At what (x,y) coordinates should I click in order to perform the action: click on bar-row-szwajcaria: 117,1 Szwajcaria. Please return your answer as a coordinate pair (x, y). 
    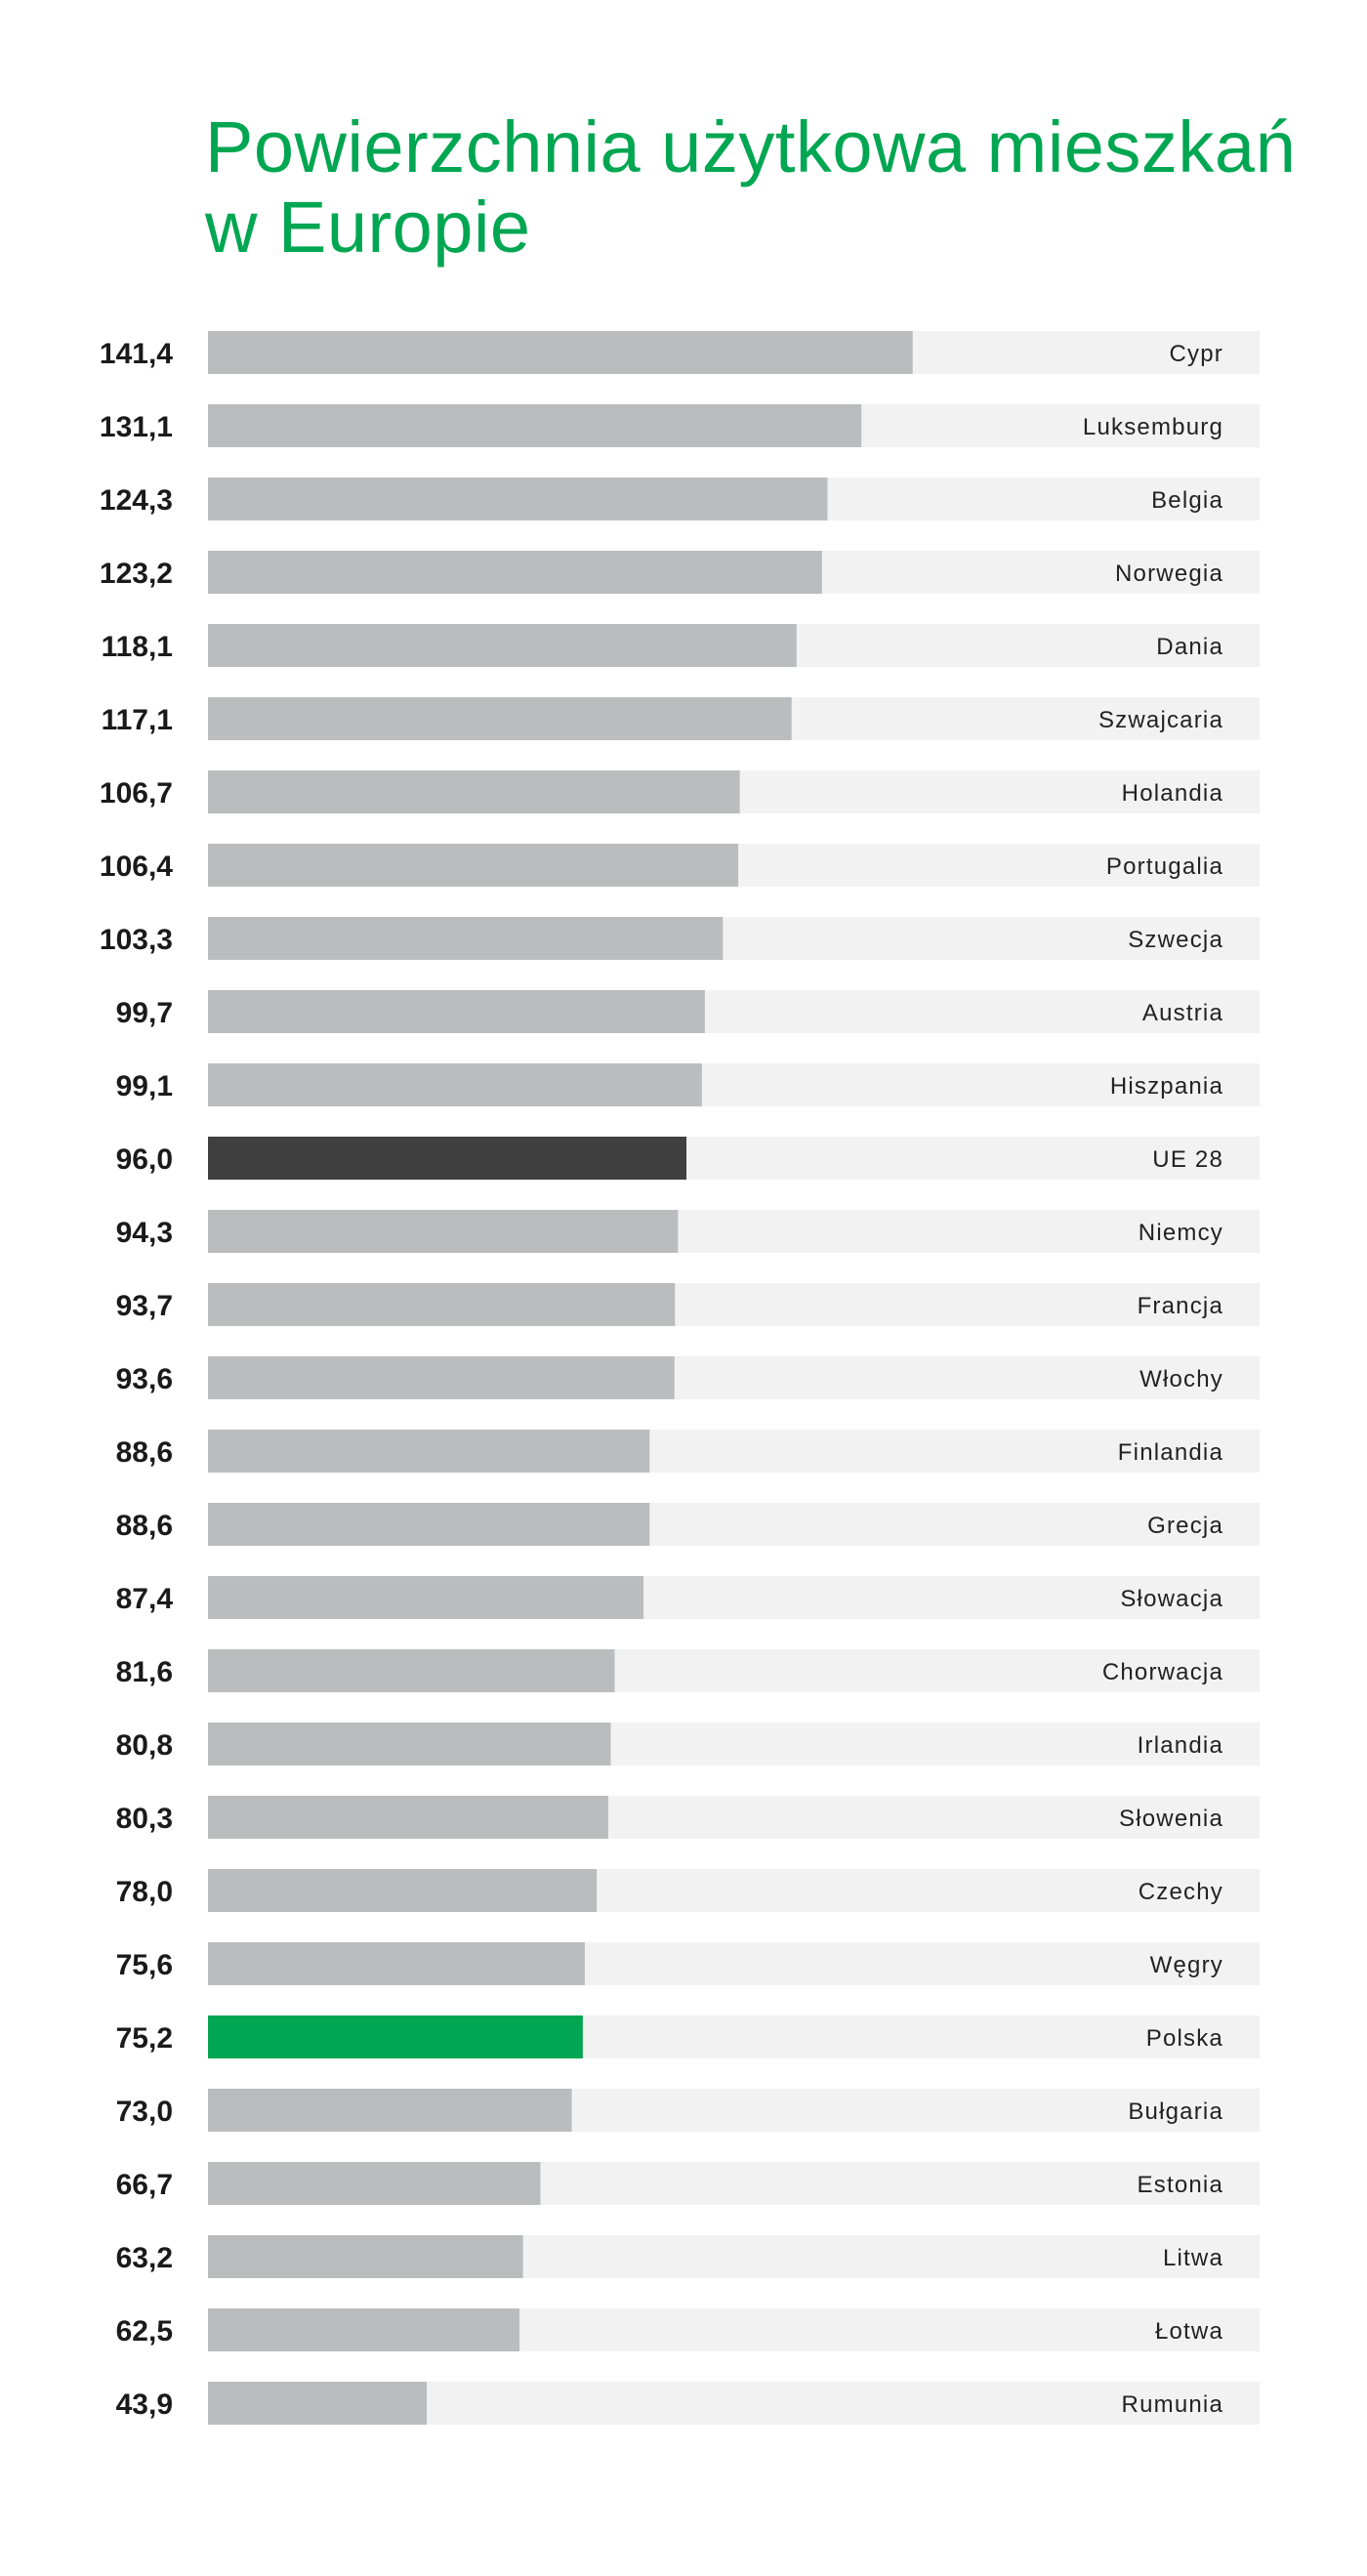
    Looking at the image, I should click on (681, 718).